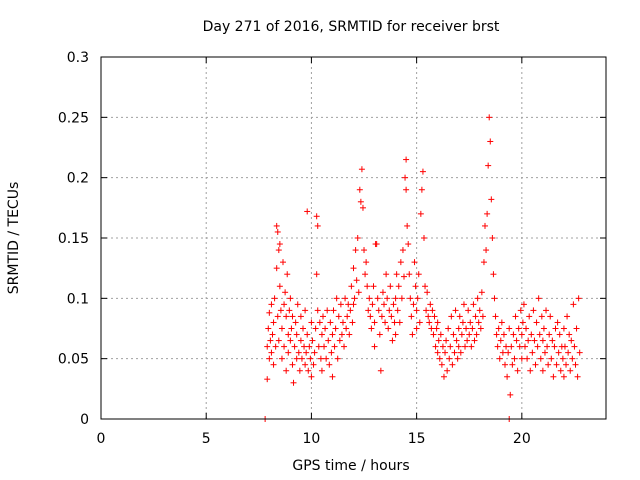 This screenshot has height=480, width=640. Describe the element at coordinates (78, 299) in the screenshot. I see `y-tick-label: 0.1` at that location.